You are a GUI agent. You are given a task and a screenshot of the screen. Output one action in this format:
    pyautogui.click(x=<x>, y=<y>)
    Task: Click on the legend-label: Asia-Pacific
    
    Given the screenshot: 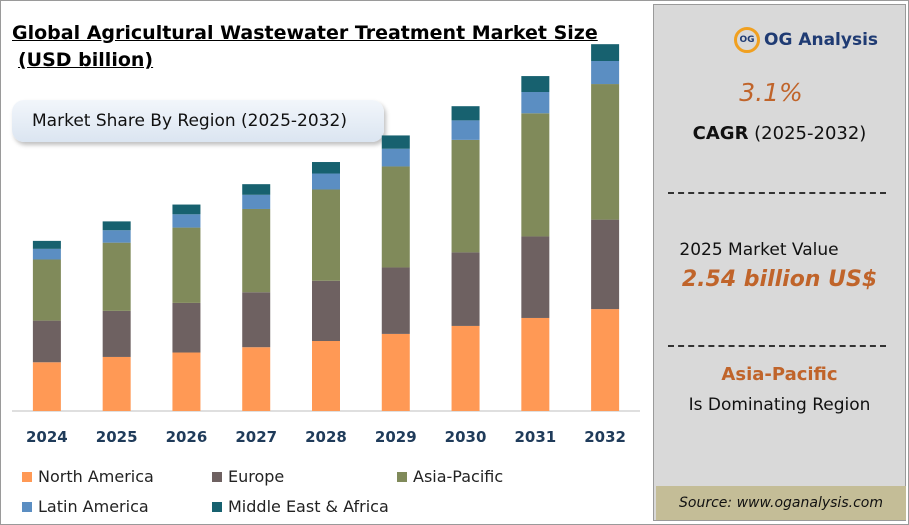 What is the action you would take?
    pyautogui.click(x=458, y=476)
    